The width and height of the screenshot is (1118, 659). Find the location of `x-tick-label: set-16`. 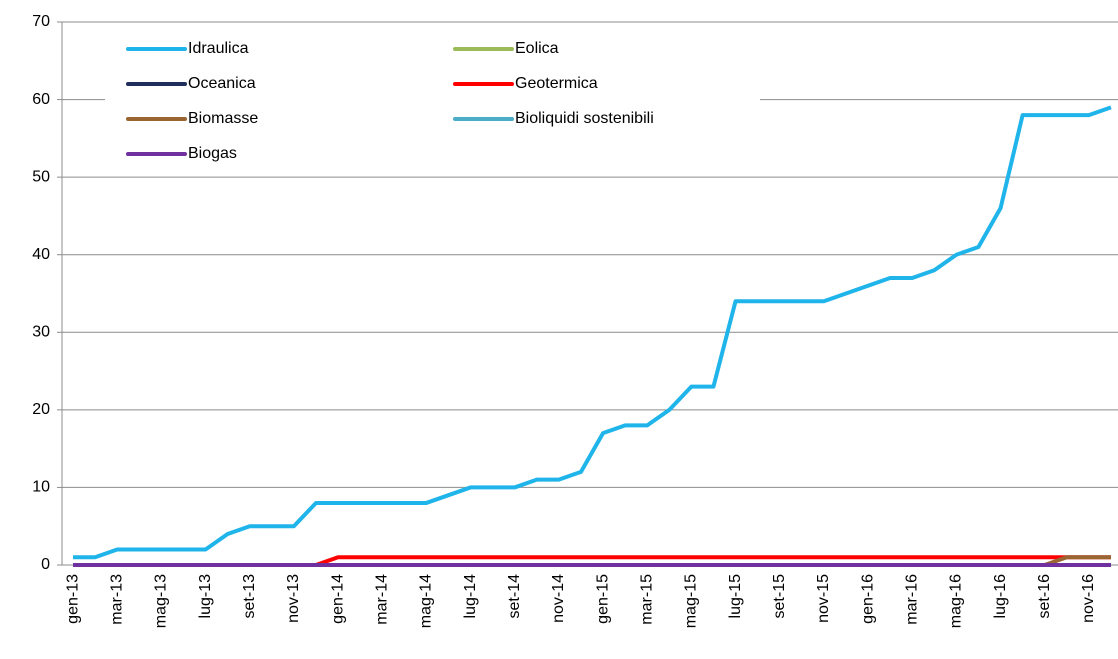

x-tick-label: set-16 is located at coordinates (1044, 596).